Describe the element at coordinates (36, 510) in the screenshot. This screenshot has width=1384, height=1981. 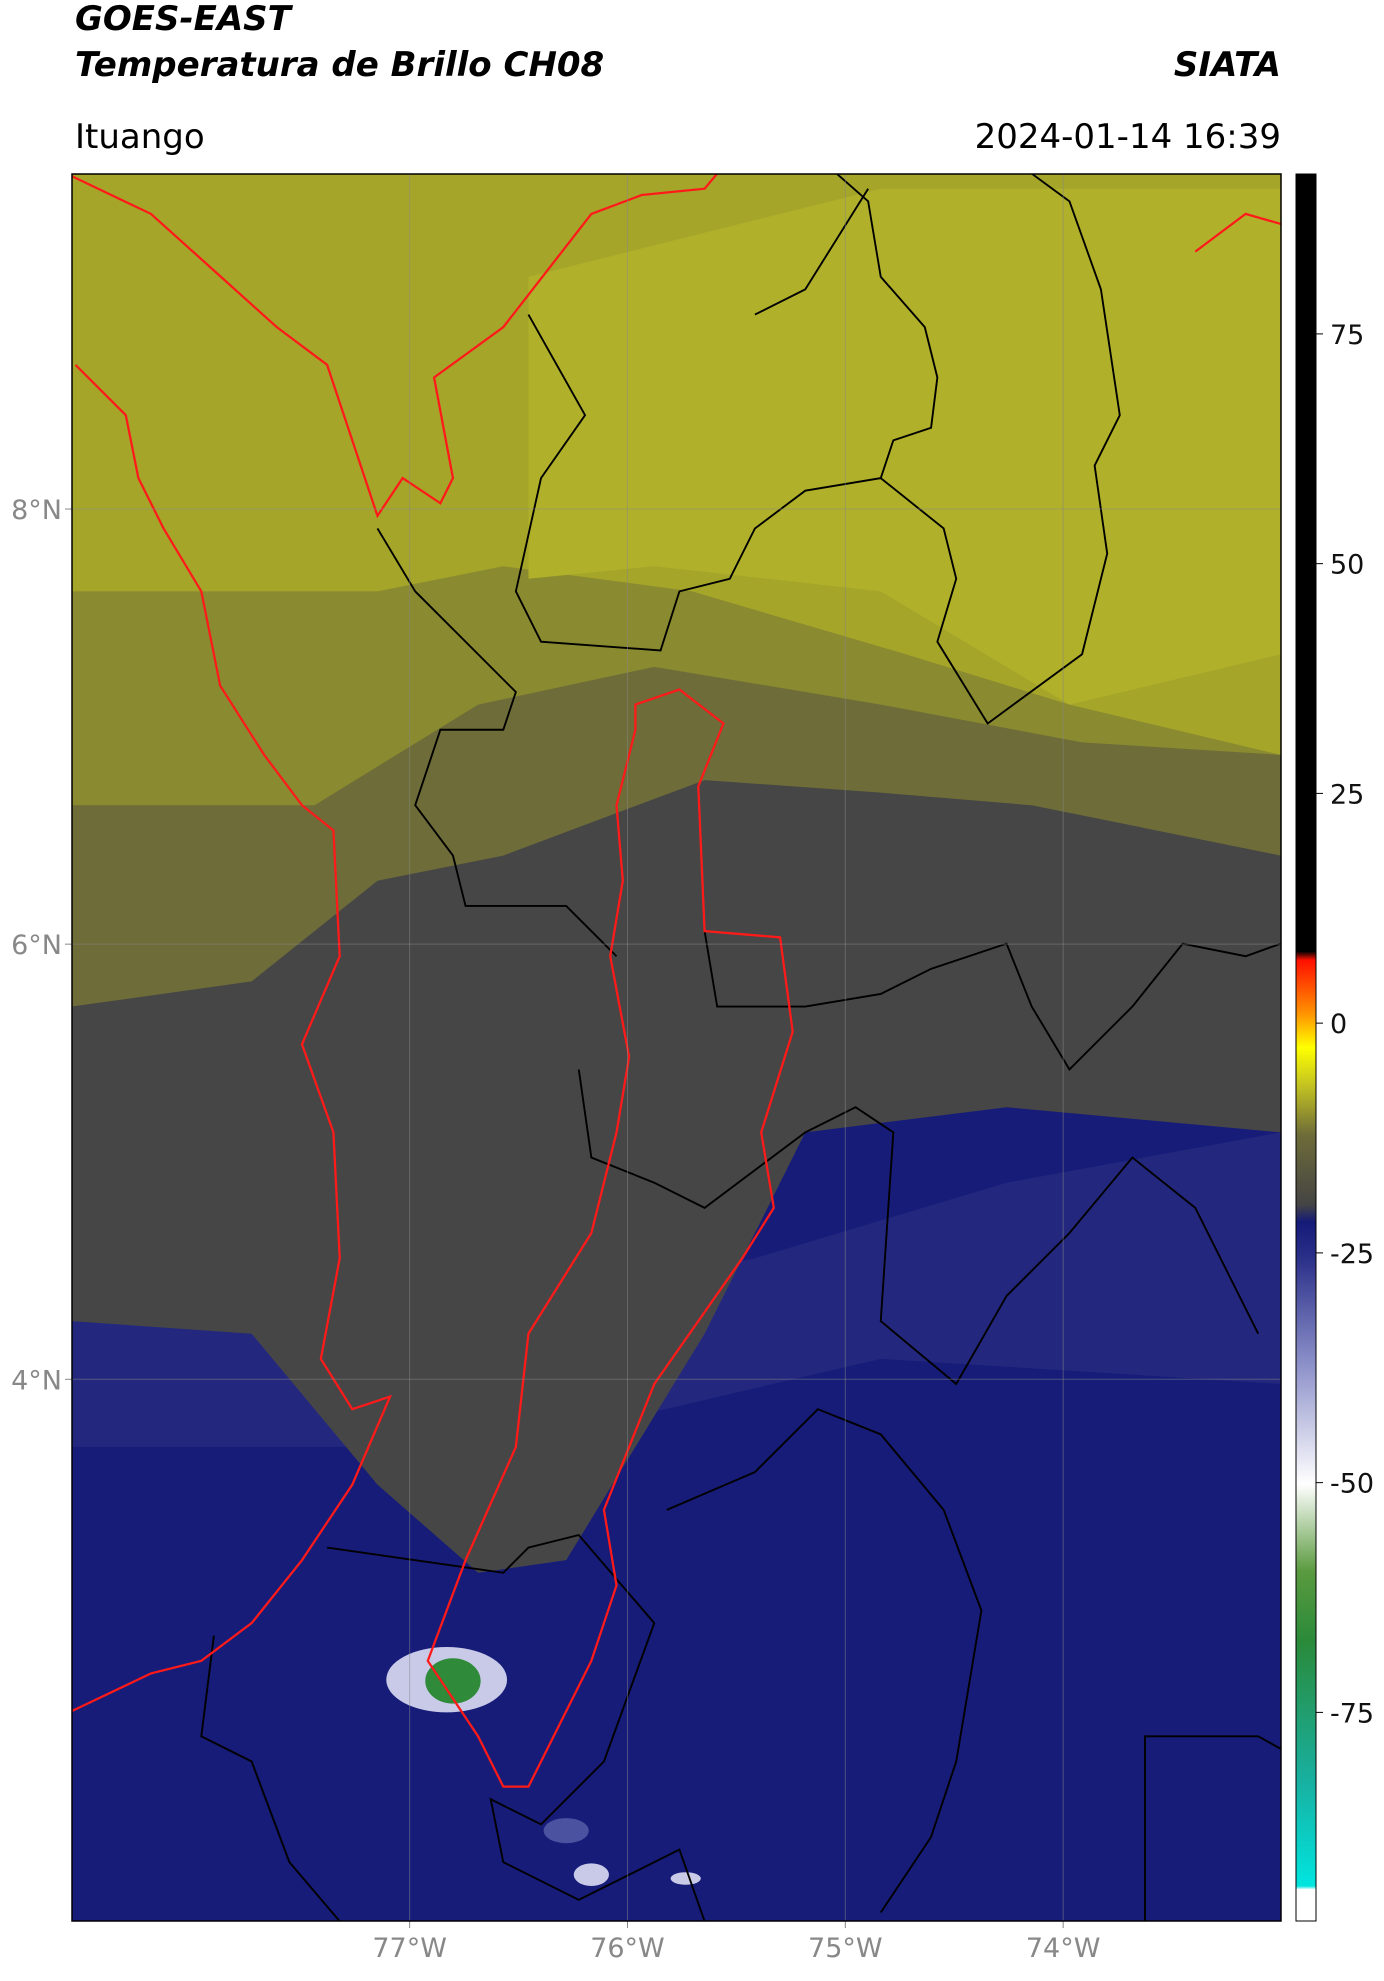
I see `y-tick-label: 8°N` at that location.